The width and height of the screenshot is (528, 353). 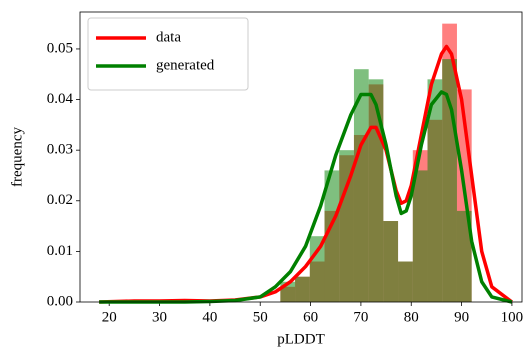 What do you see at coordinates (512, 317) in the screenshot?
I see `x-tick-label: 100` at bounding box center [512, 317].